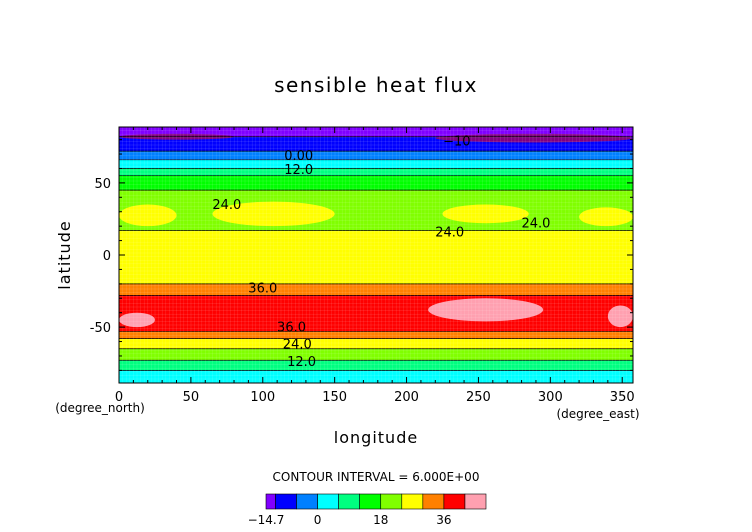 The width and height of the screenshot is (752, 532). What do you see at coordinates (443, 520) in the screenshot?
I see `colorbar-label: 36` at bounding box center [443, 520].